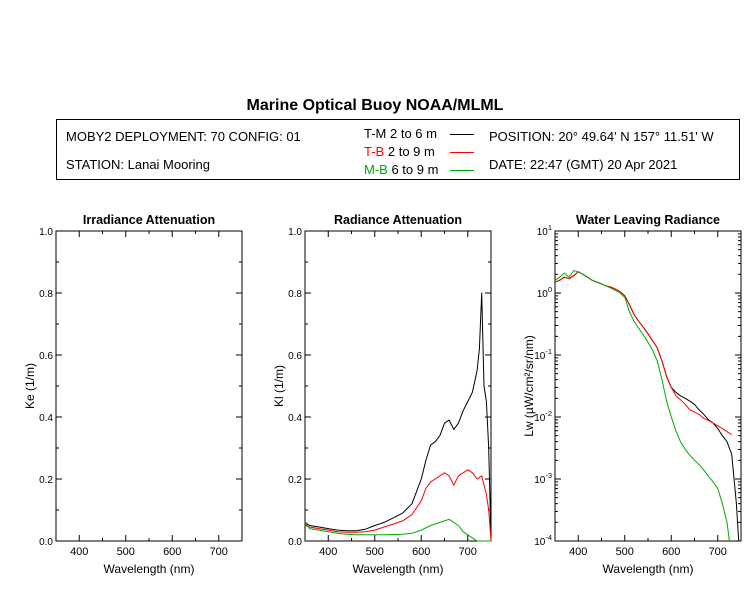 The width and height of the screenshot is (750, 600). I want to click on y-tick-label: 10⁻⁴, so click(543, 540).